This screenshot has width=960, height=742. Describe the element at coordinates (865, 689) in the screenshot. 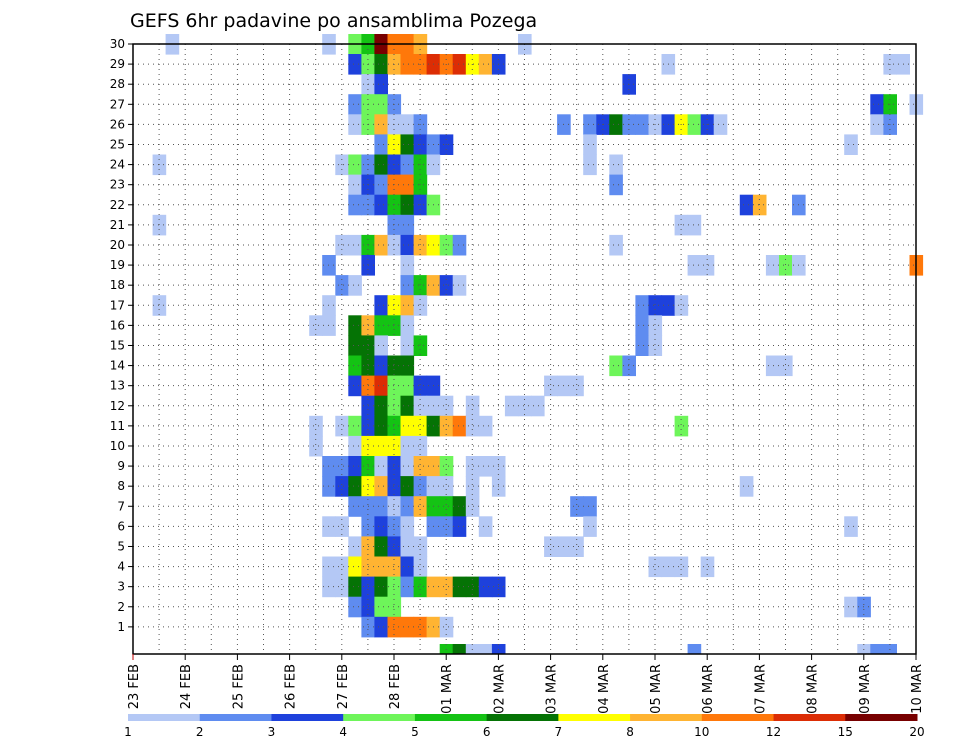

I see `x-tick-label: 09 MAR` at that location.